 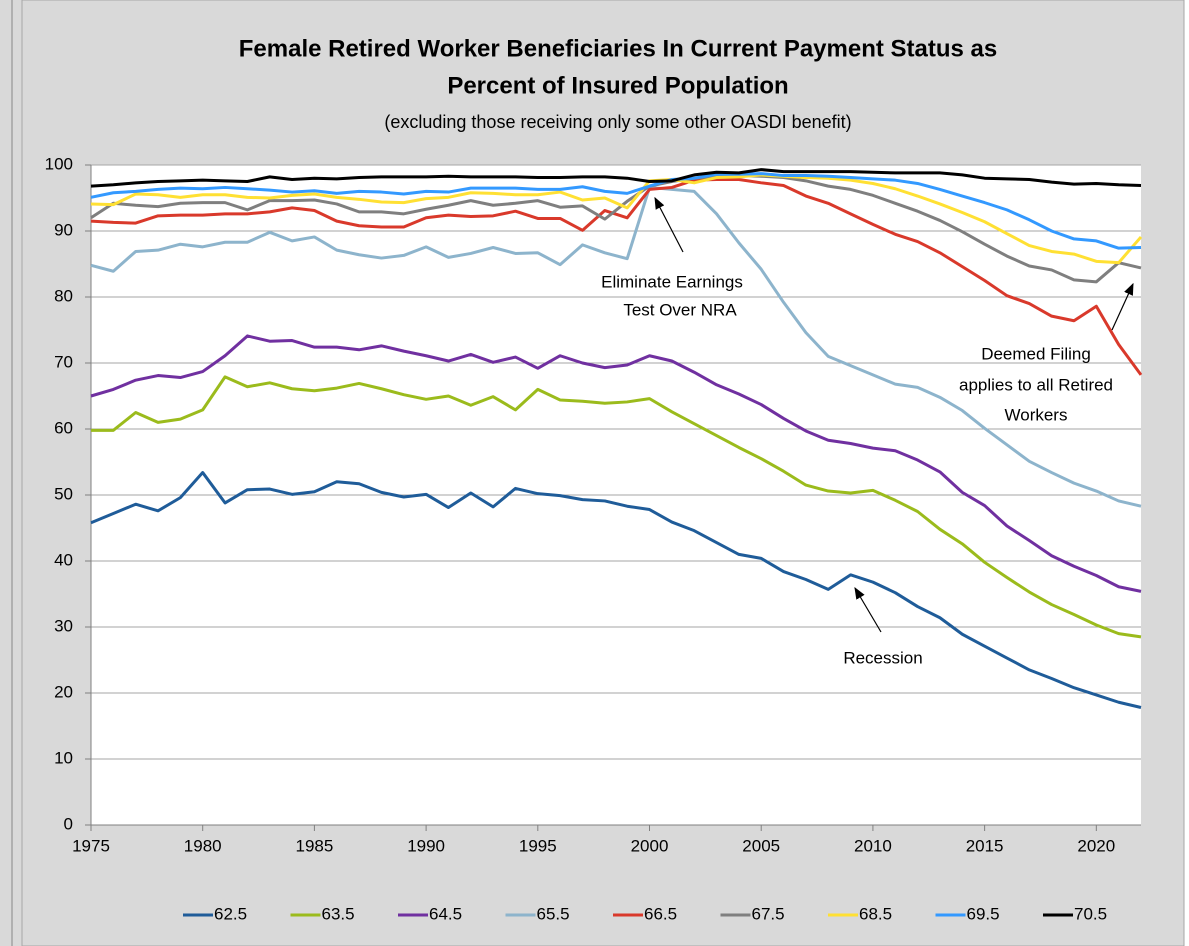 What do you see at coordinates (63, 559) in the screenshot?
I see `y-tick-label: 40` at bounding box center [63, 559].